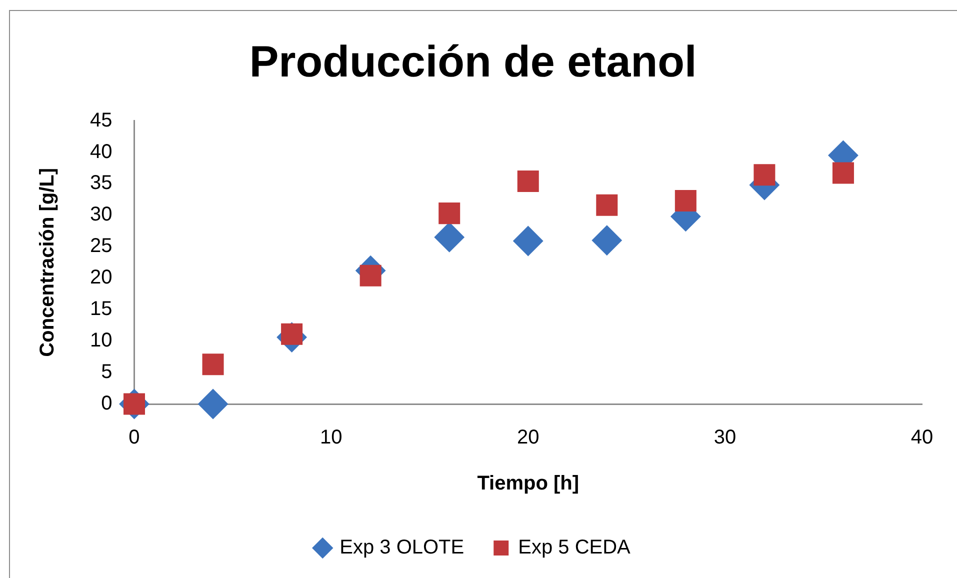  I want to click on x-tick-label: 0, so click(134, 437).